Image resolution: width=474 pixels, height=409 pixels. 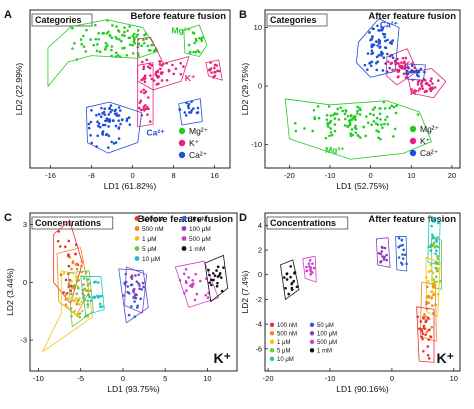 I want to click on series-100-nm, so click(x=425, y=334).